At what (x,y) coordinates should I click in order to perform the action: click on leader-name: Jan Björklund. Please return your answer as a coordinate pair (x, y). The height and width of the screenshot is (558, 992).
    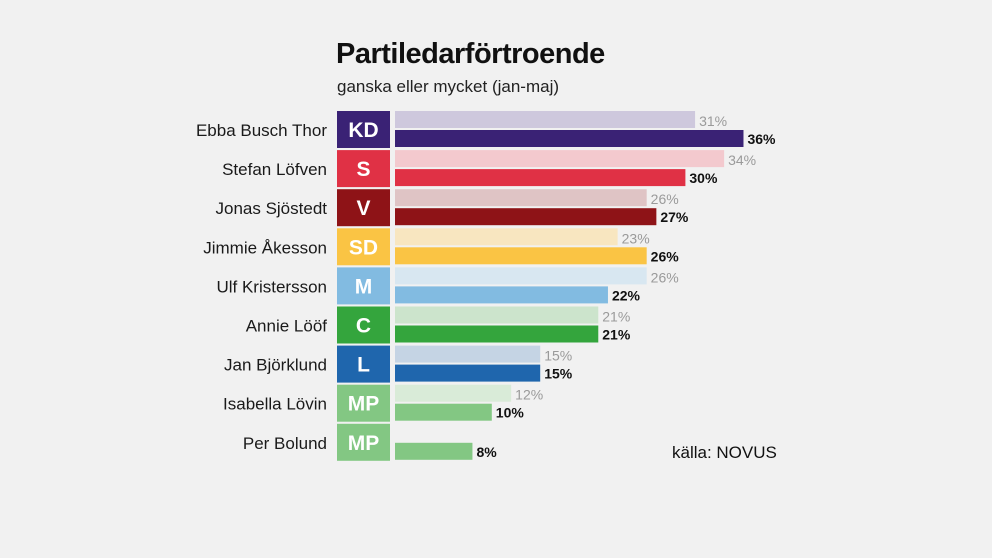
    Looking at the image, I should click on (275, 365).